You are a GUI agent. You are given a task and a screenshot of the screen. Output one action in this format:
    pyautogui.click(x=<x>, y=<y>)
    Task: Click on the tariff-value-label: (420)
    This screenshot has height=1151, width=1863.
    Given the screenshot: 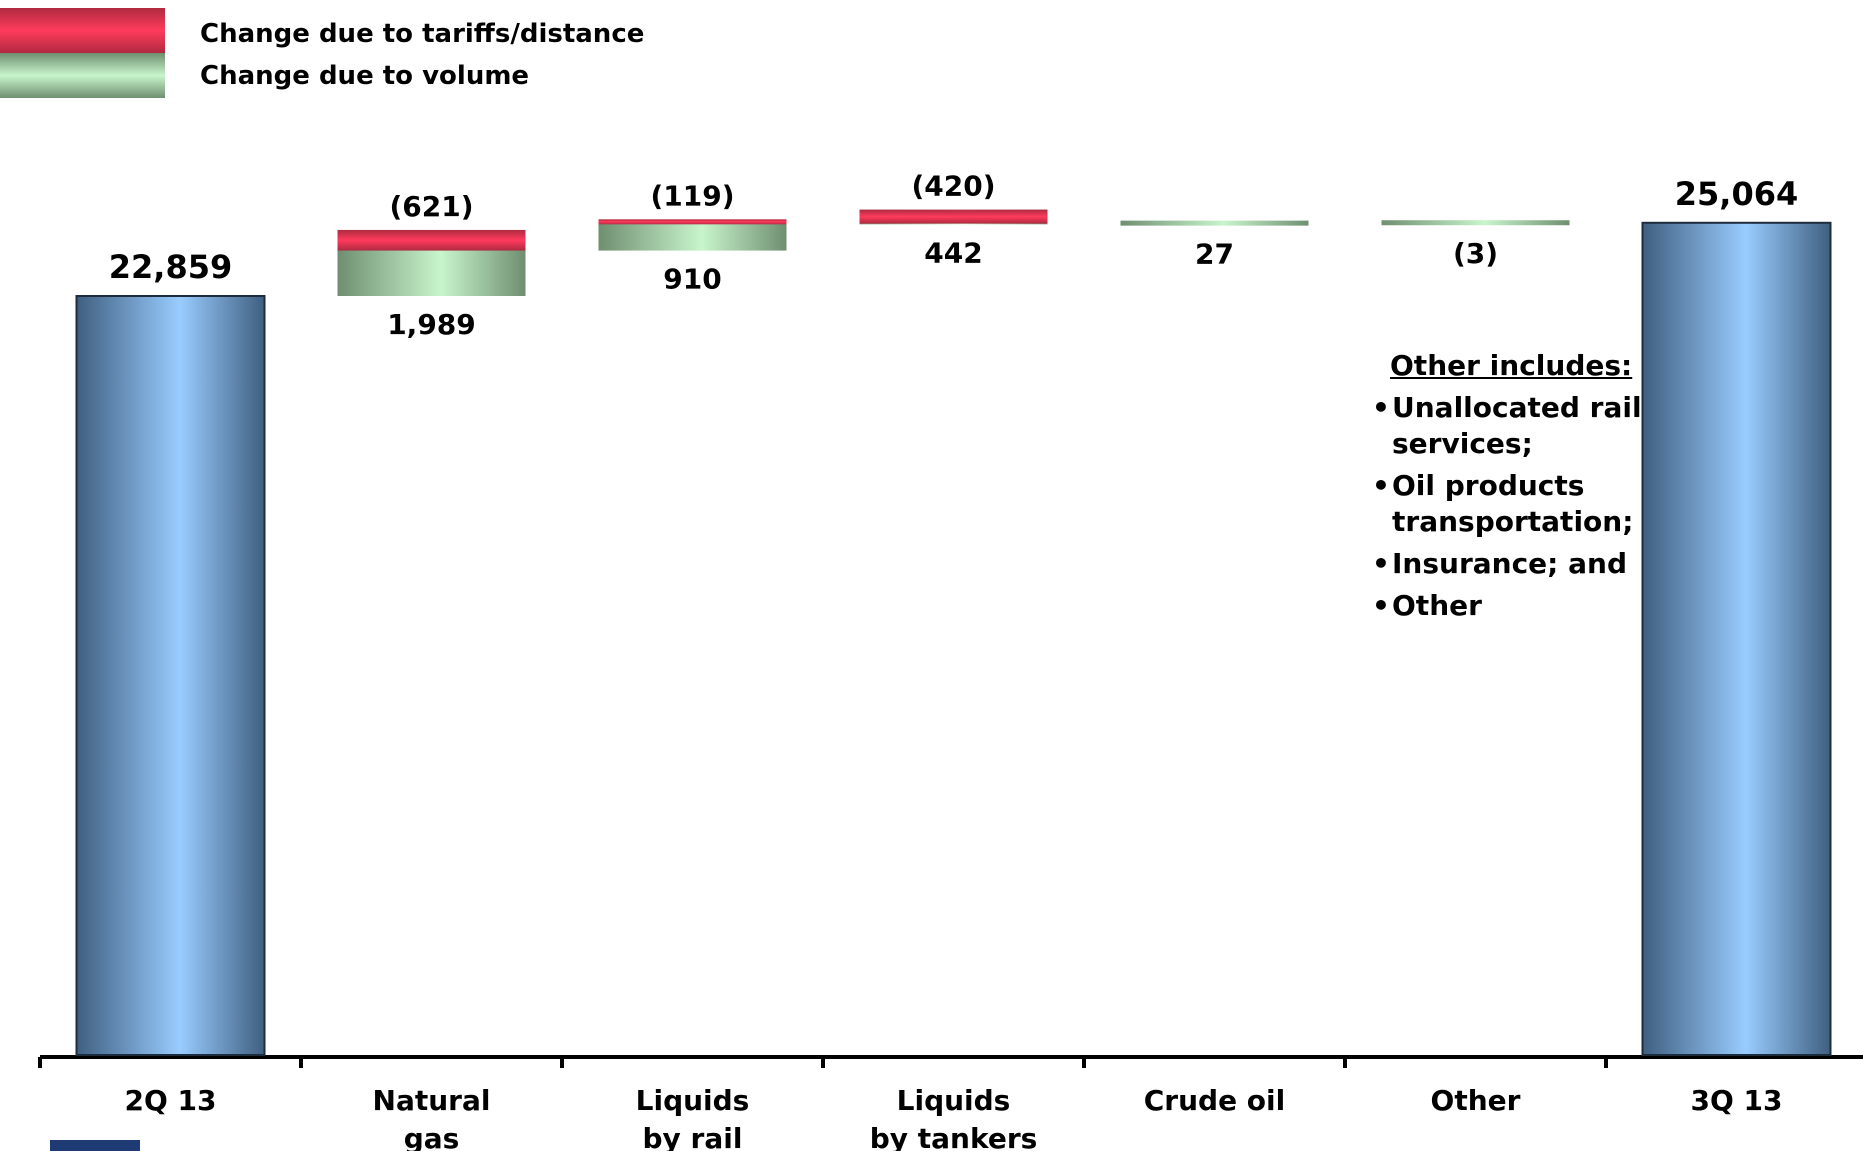 What is the action you would take?
    pyautogui.click(x=953, y=186)
    